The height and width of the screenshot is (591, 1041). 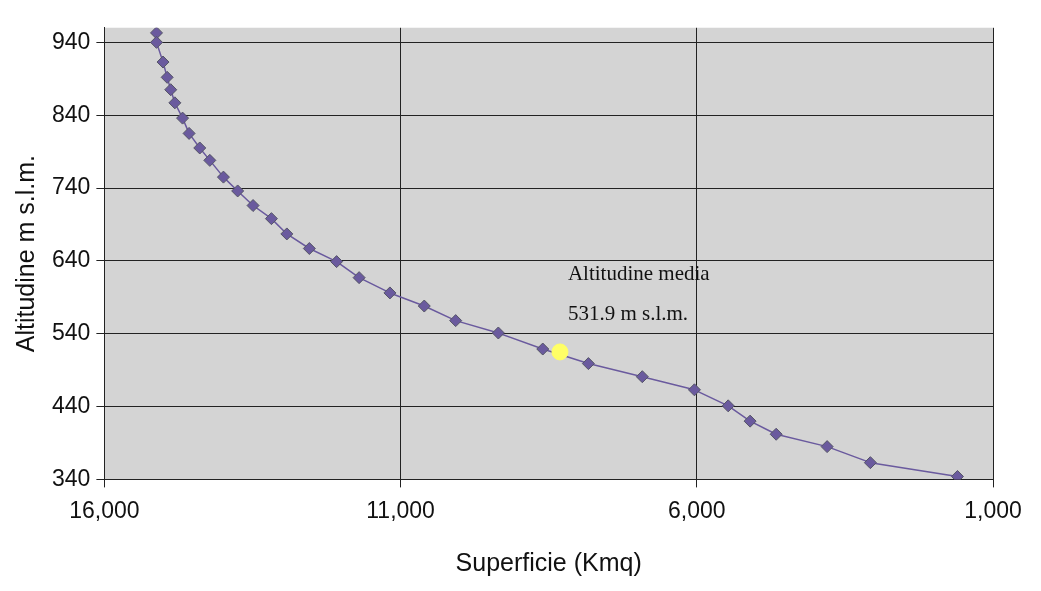 I want to click on y-tick-label: 840, so click(x=71, y=113).